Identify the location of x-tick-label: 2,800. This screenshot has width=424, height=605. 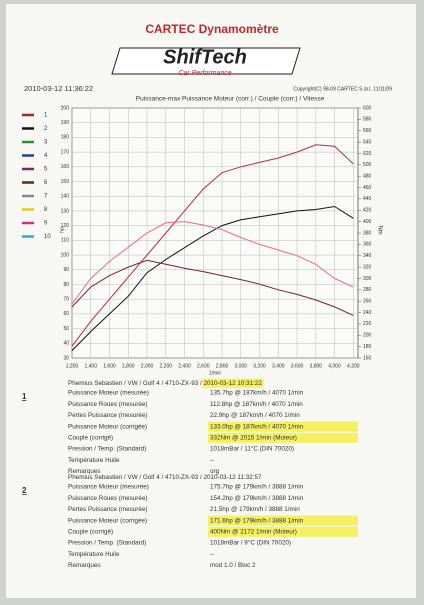
(222, 366).